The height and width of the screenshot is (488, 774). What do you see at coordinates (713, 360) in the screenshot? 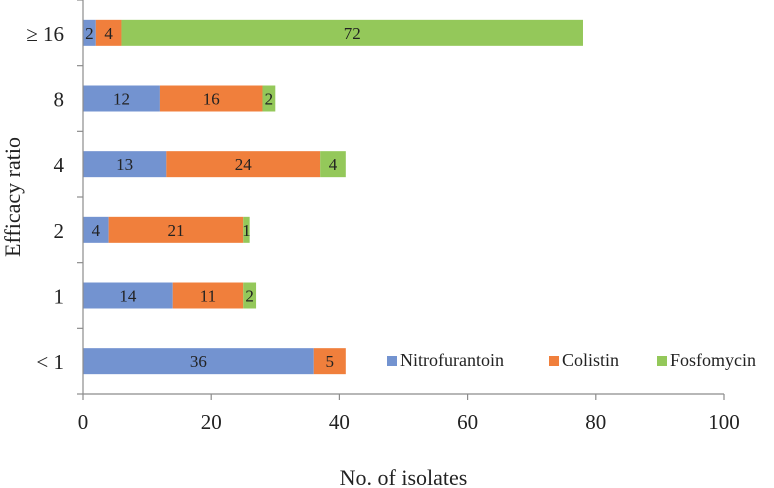
I see `legend-label-fosfomycin: Fosfomycin` at bounding box center [713, 360].